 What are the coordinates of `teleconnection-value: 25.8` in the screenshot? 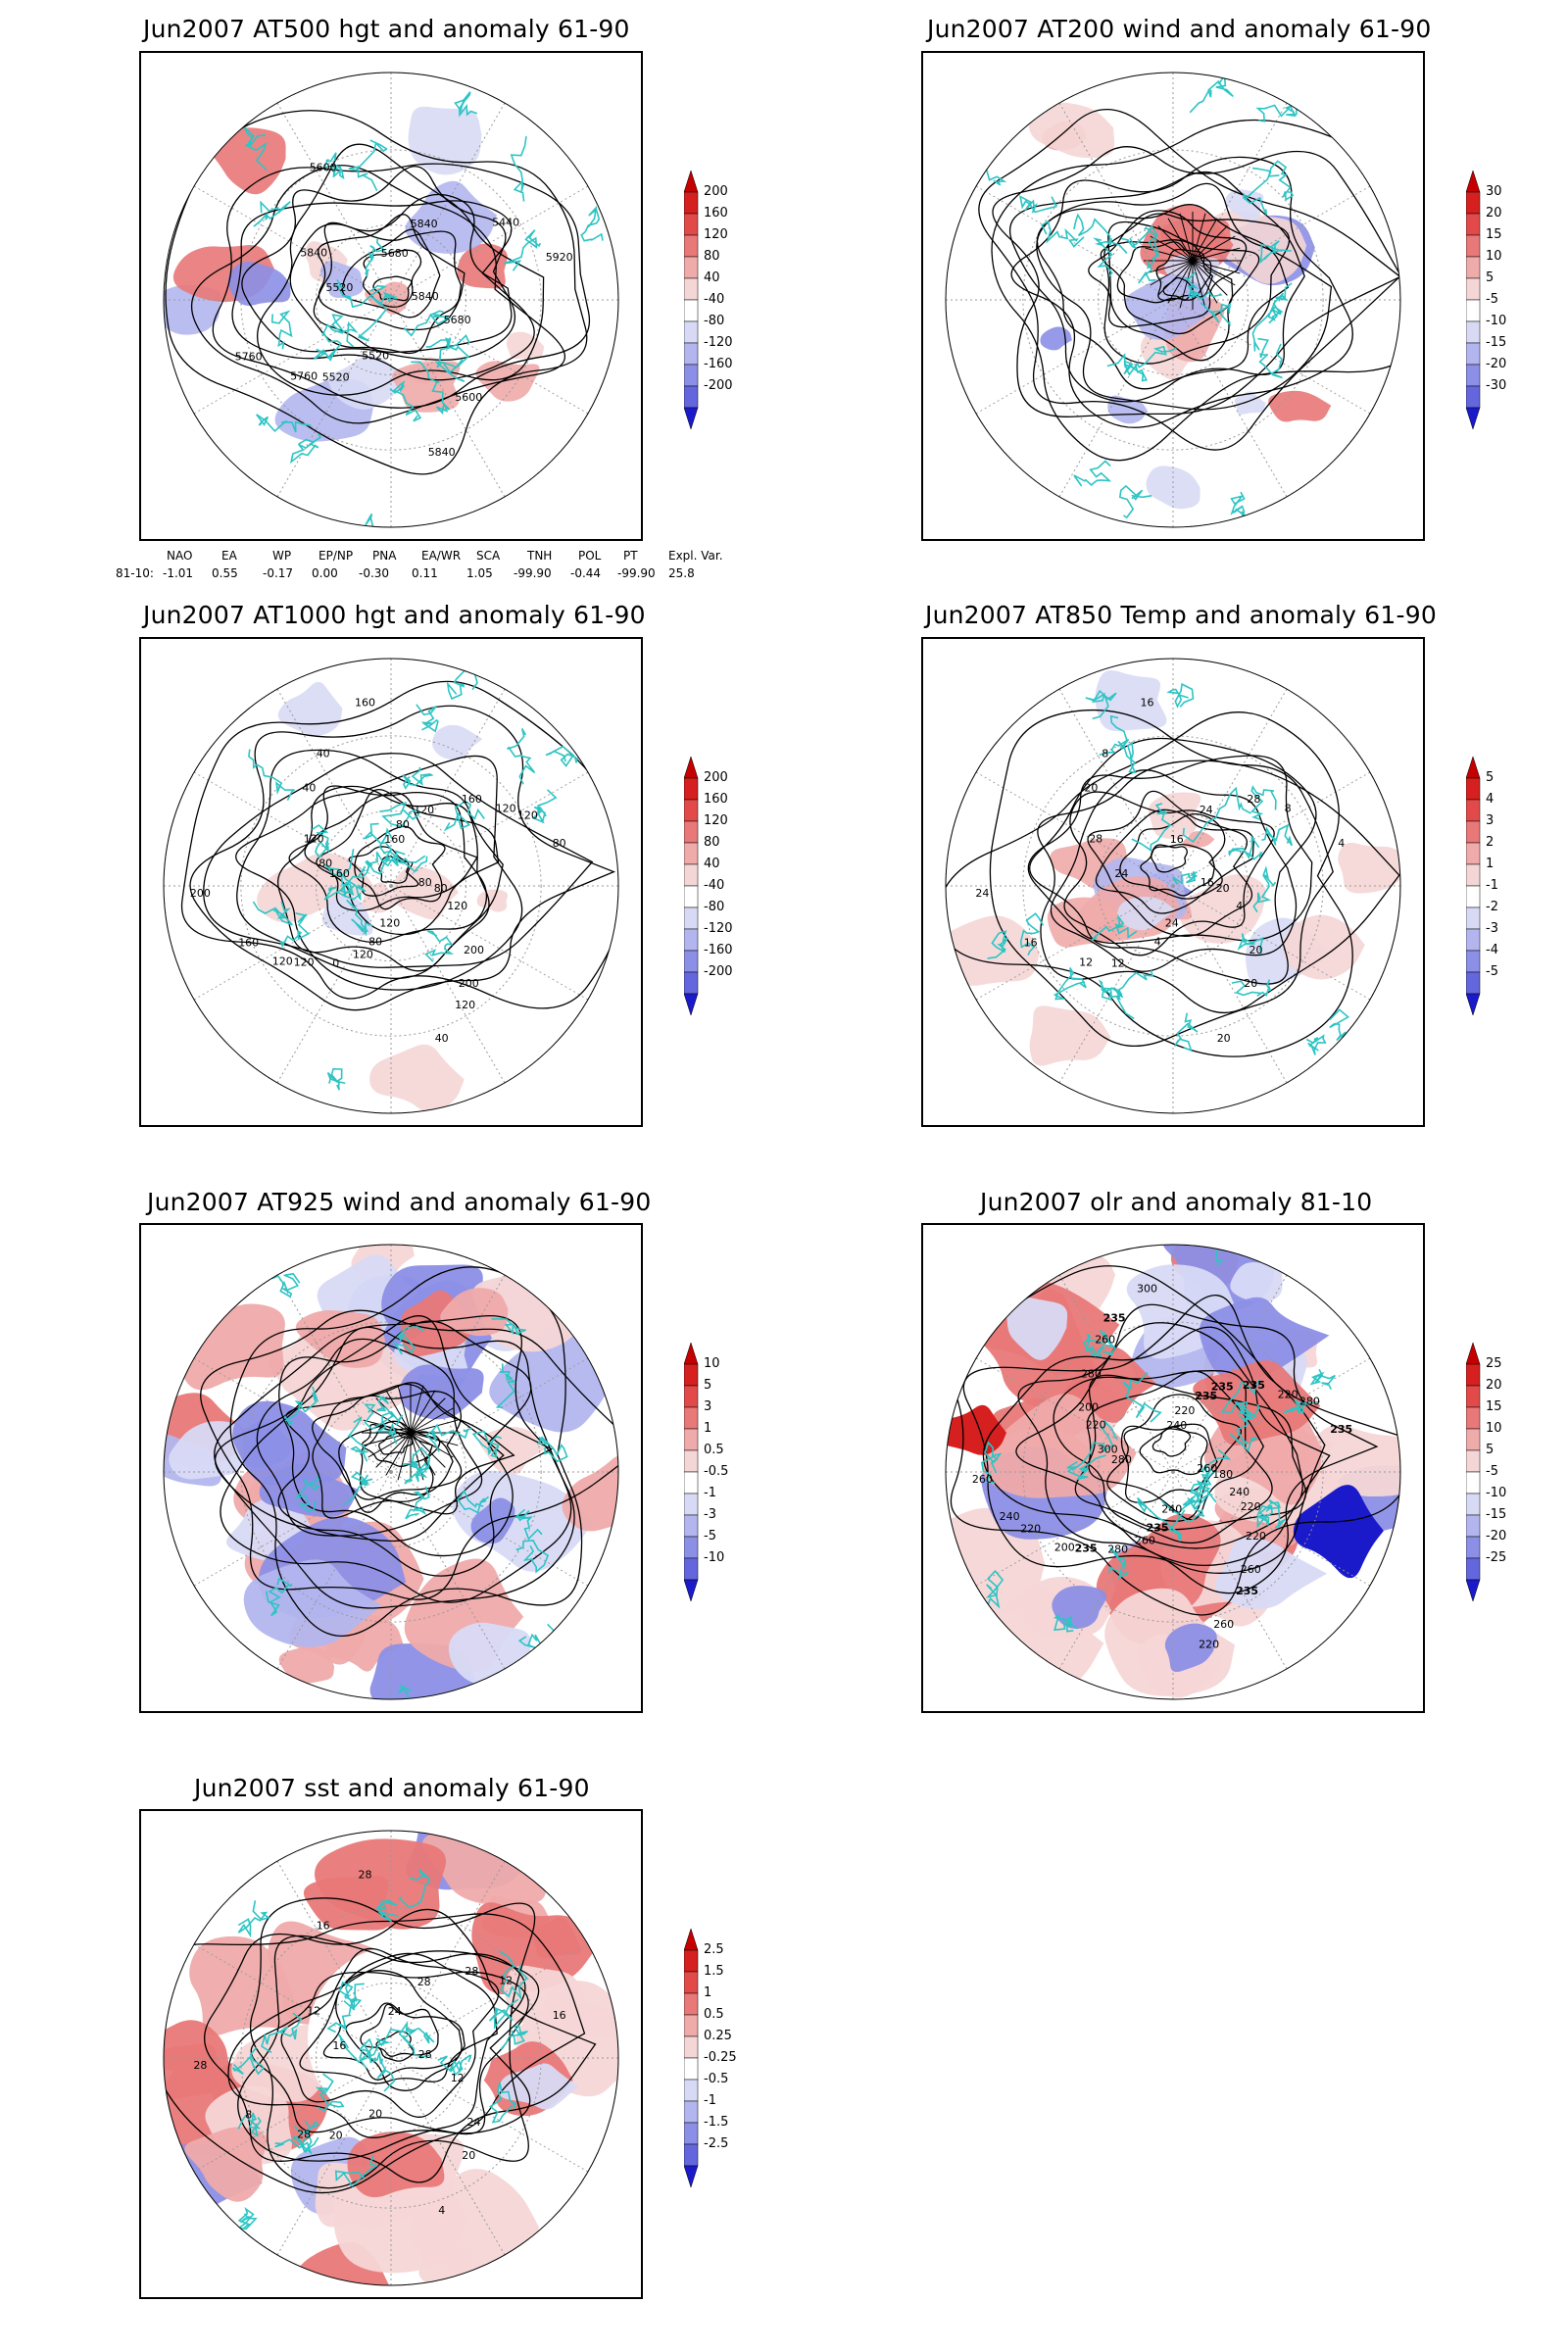 It's located at (681, 573).